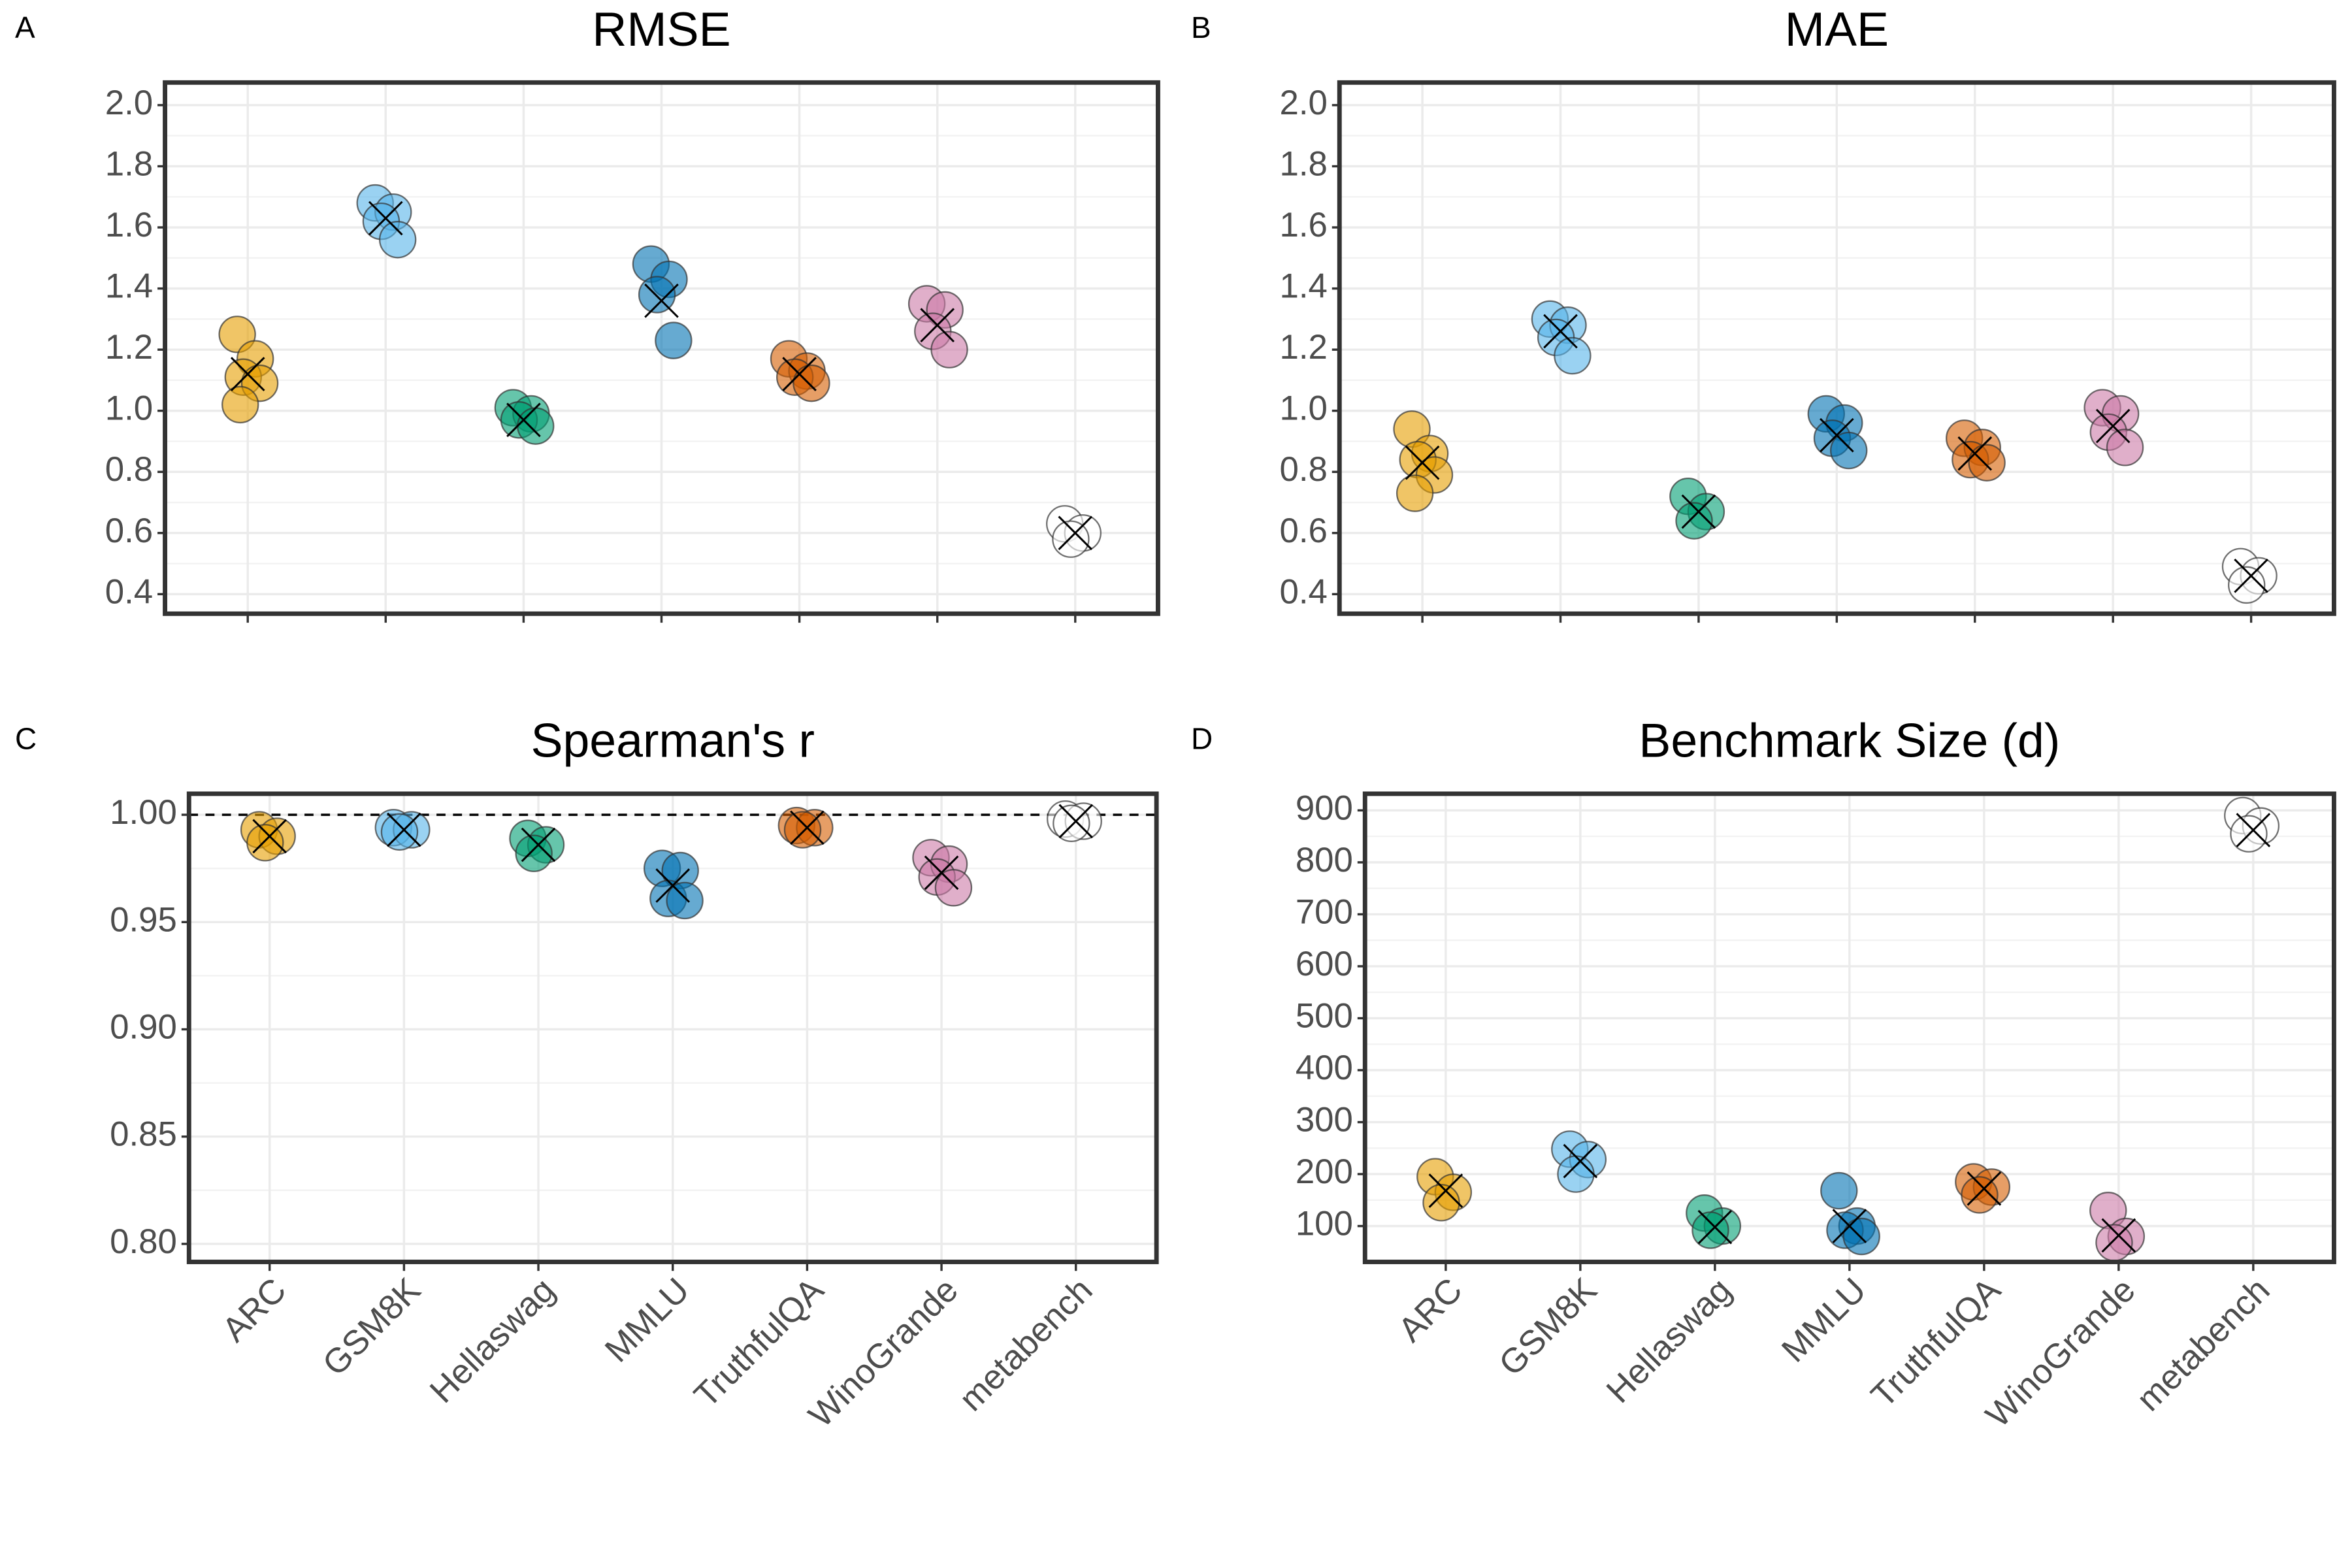  Describe the element at coordinates (143, 1134) in the screenshot. I see `y-tick-label: 0.85` at that location.